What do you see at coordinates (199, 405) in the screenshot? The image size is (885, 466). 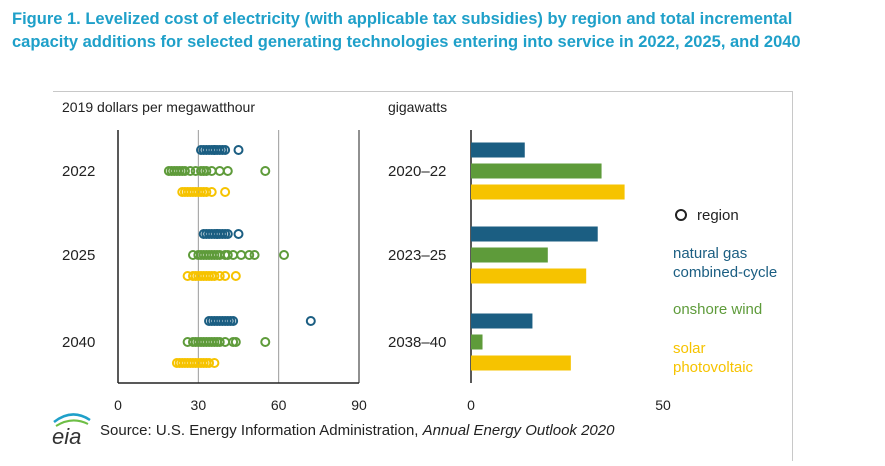 I see `left-x-tick-label: 30` at bounding box center [199, 405].